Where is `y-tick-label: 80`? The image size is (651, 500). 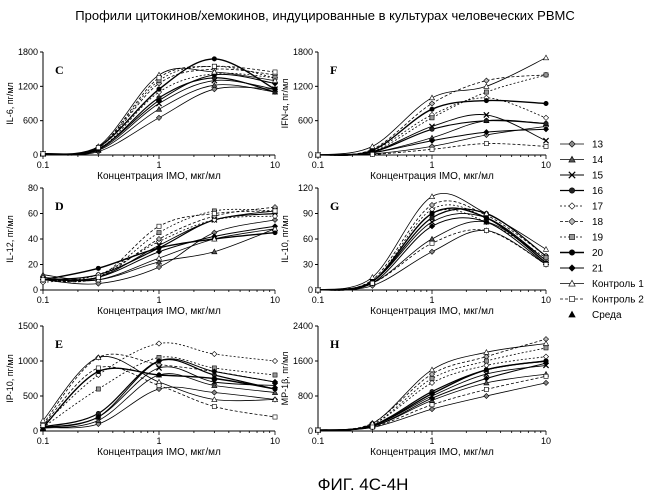
y-tick-label: 80 is located at coordinates (33, 188).